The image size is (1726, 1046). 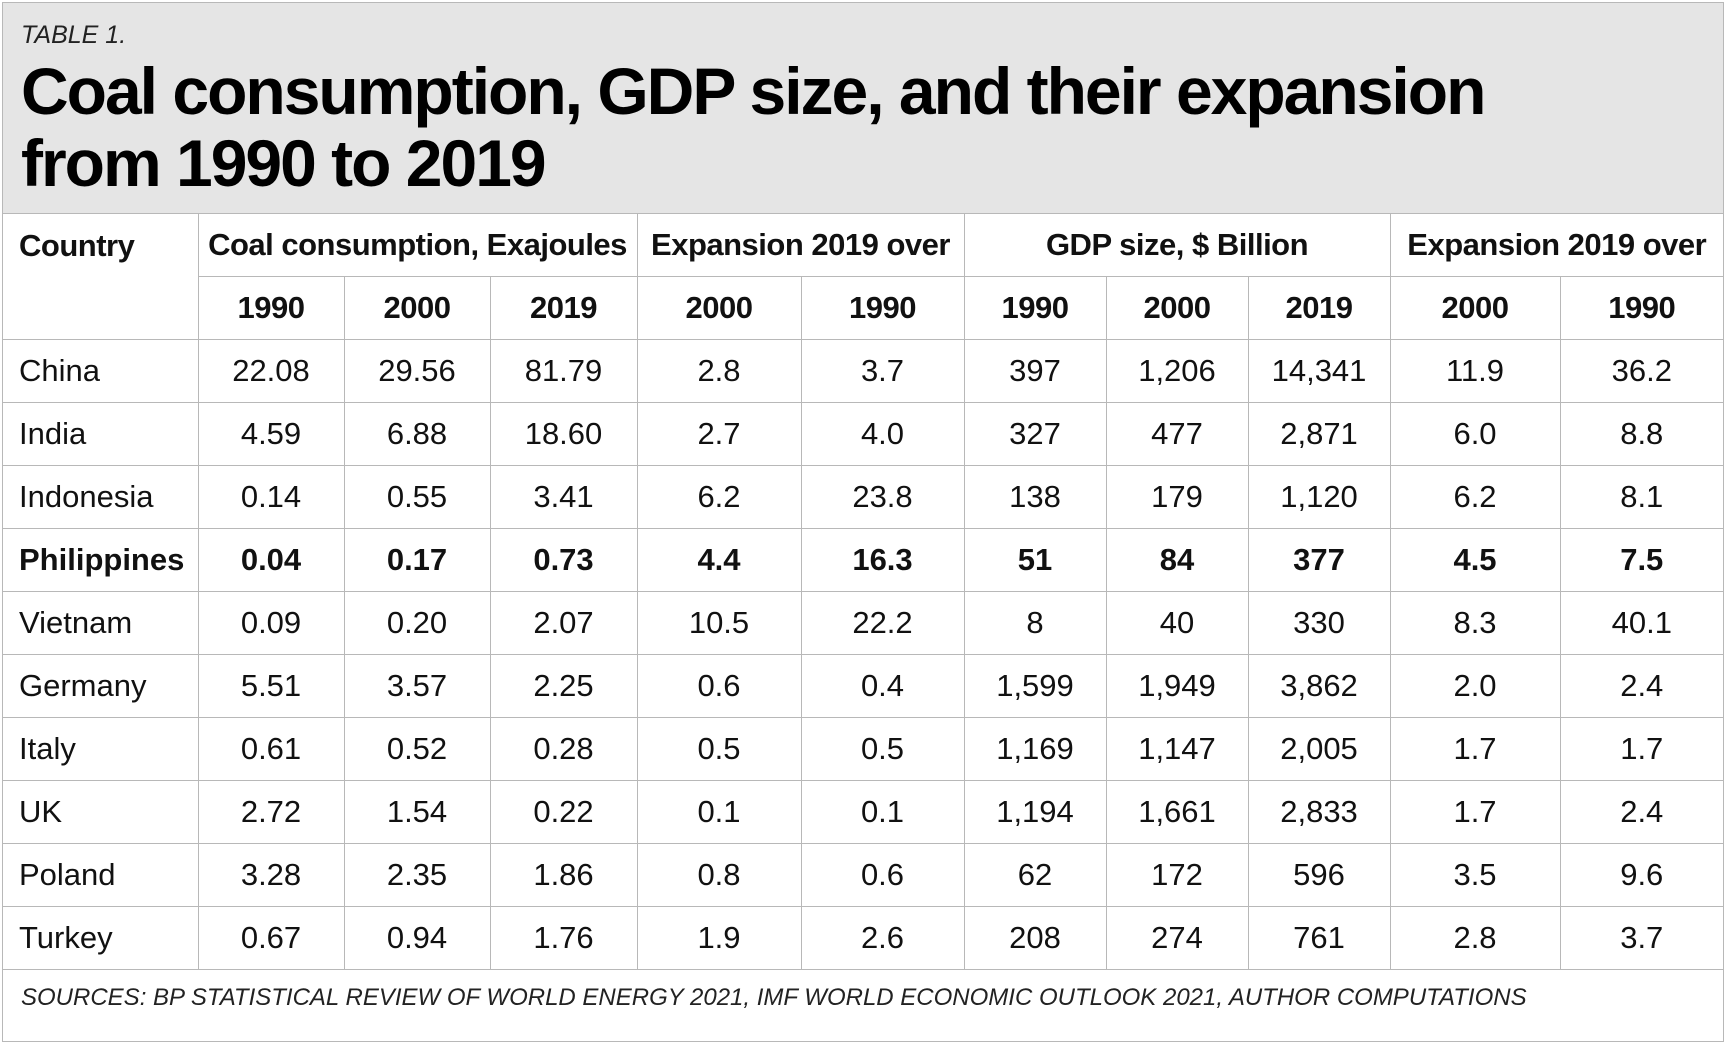 I want to click on value-cell: 23.8, so click(x=883, y=497).